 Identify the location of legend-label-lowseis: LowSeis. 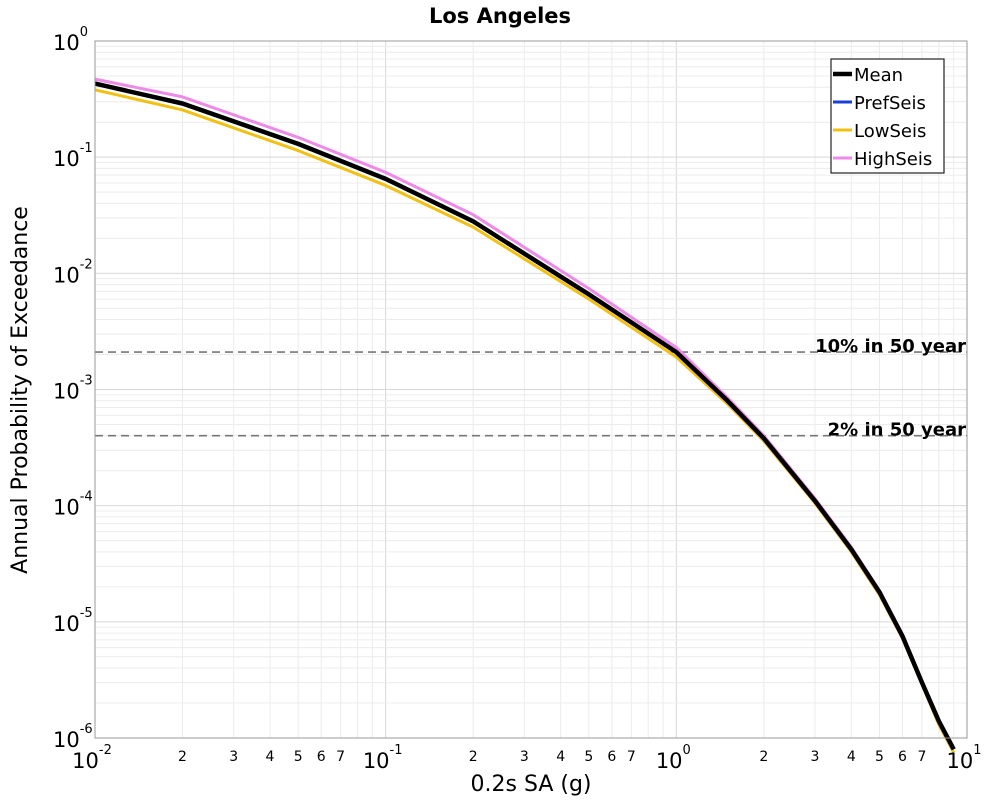
(890, 131).